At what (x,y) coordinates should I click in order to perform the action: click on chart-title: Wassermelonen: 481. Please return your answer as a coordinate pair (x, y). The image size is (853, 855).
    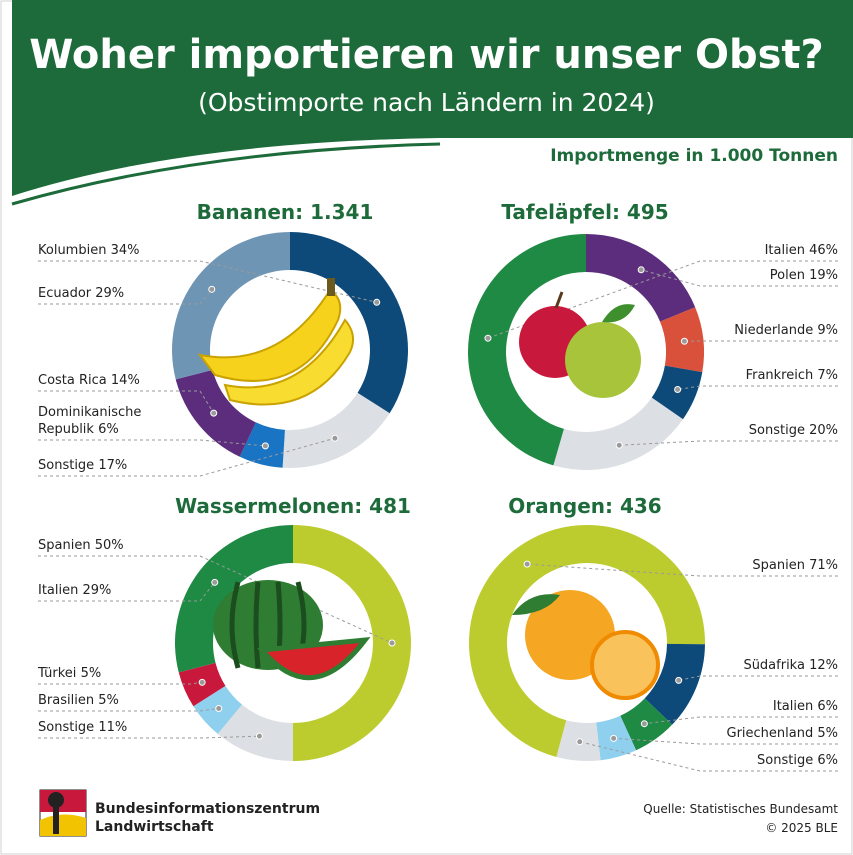
    Looking at the image, I should click on (293, 506).